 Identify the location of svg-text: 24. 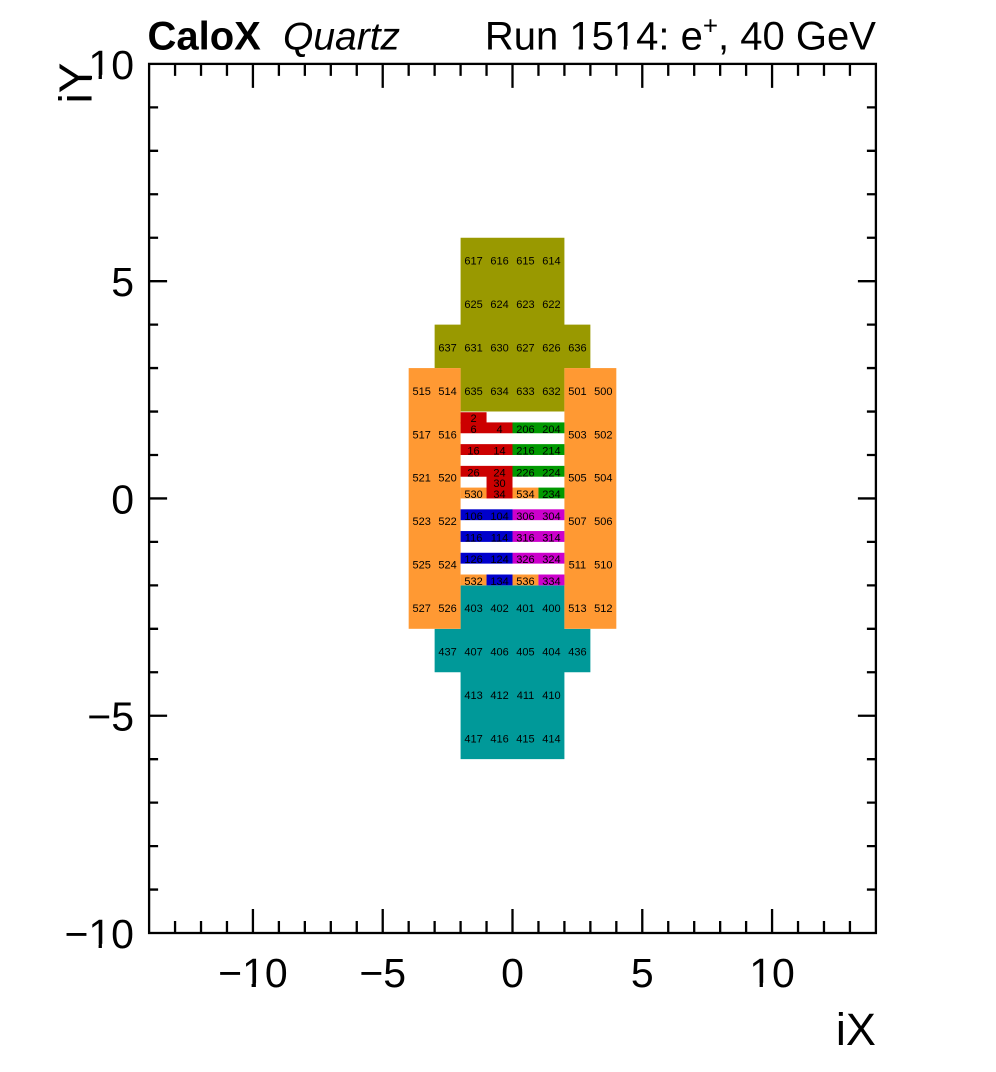
(499, 473).